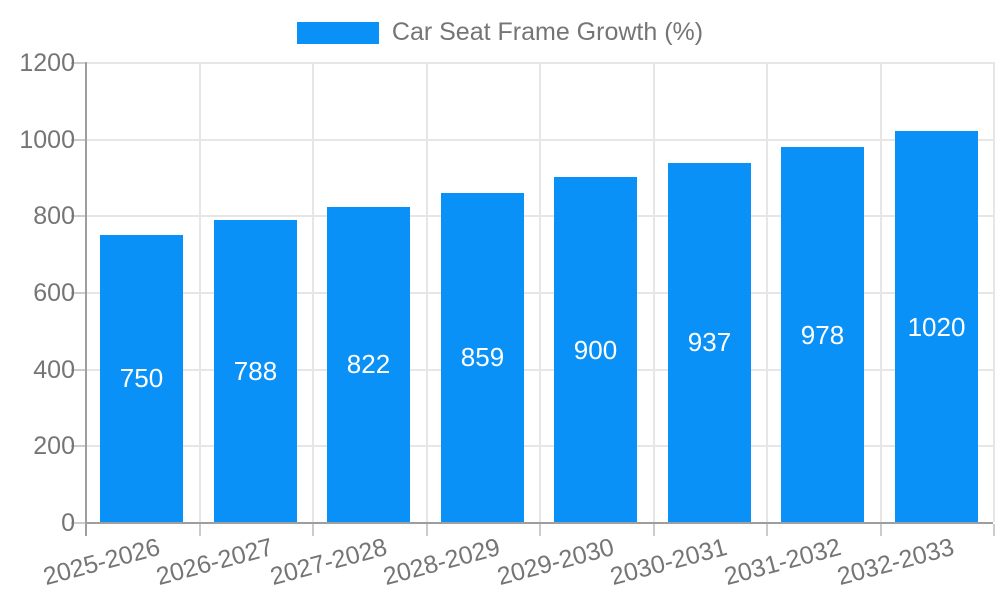 The width and height of the screenshot is (1000, 600). I want to click on bar-value-label: 937, so click(709, 342).